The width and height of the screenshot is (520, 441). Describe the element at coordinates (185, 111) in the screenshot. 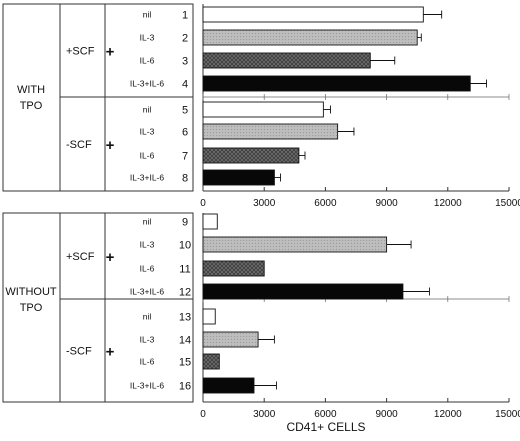

I see `bar-number-label: 5` at that location.